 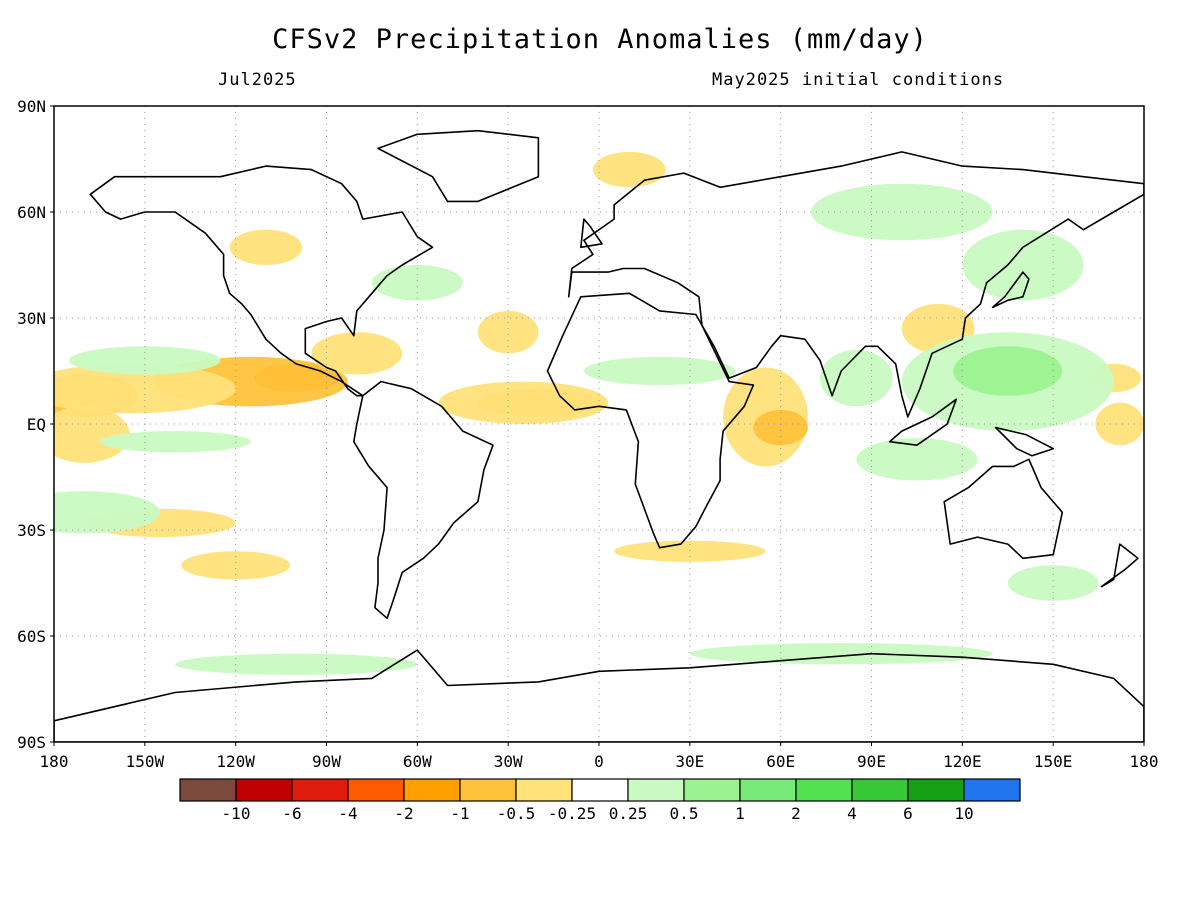 I want to click on initial-conditions-label: May2025 initial conditions, so click(x=858, y=80).